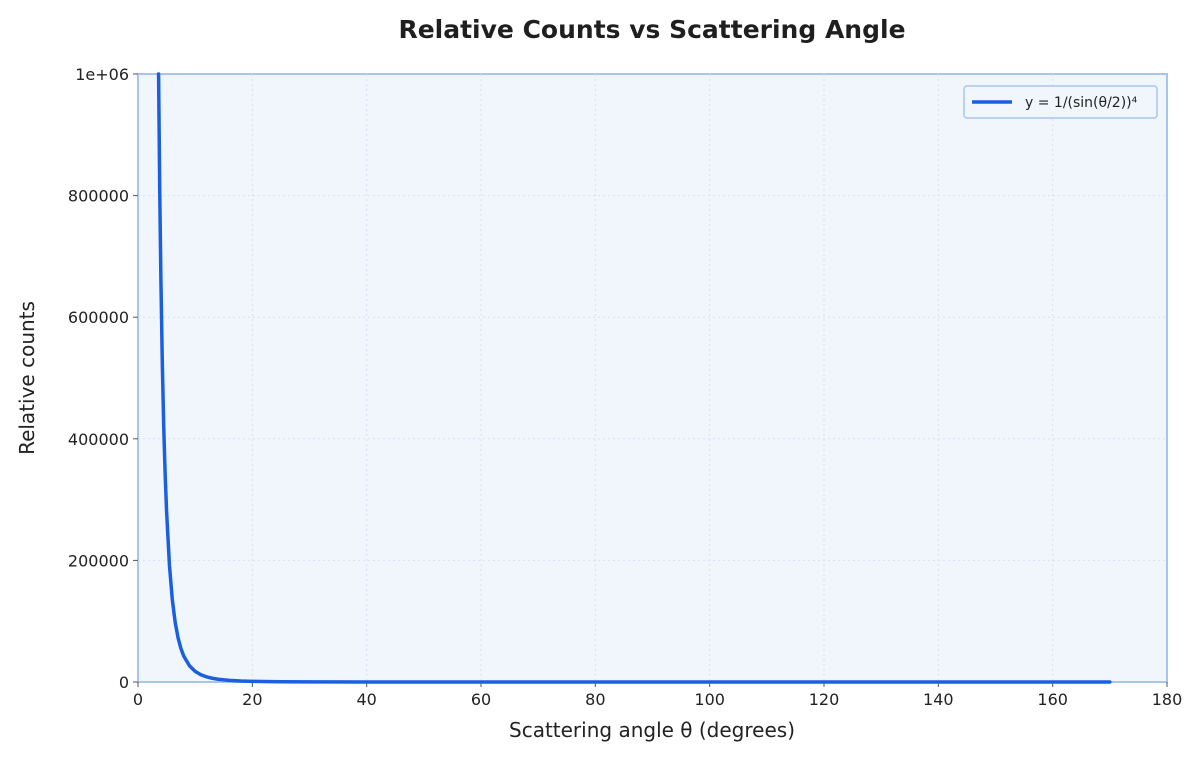 This screenshot has width=1200, height=760. What do you see at coordinates (657, 695) in the screenshot?
I see `x-axis-ticks: 0 20 40 60 80 100 120 140 160 180` at bounding box center [657, 695].